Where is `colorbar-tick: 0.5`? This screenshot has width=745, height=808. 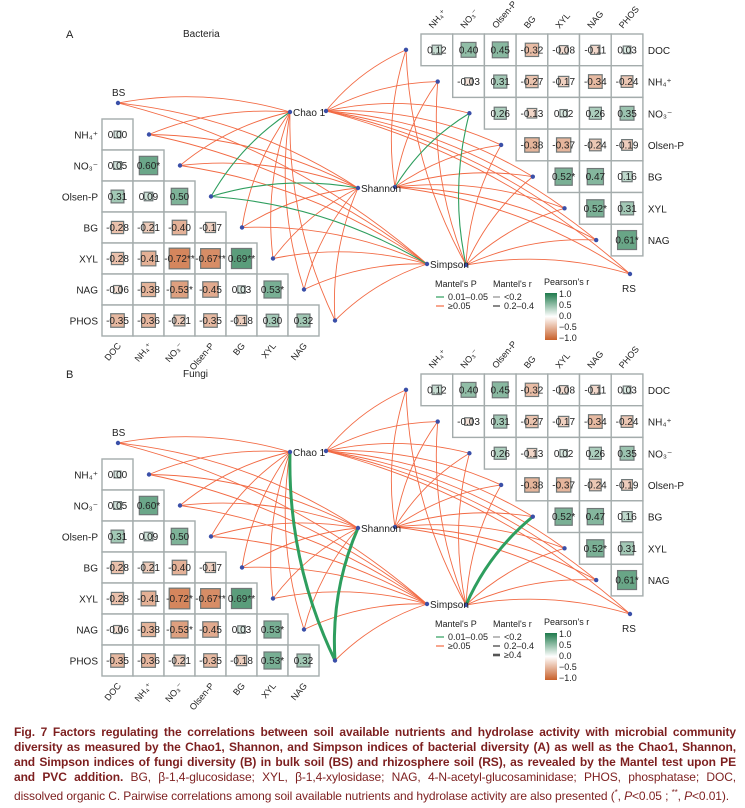 colorbar-tick: 0.5 is located at coordinates (565, 305).